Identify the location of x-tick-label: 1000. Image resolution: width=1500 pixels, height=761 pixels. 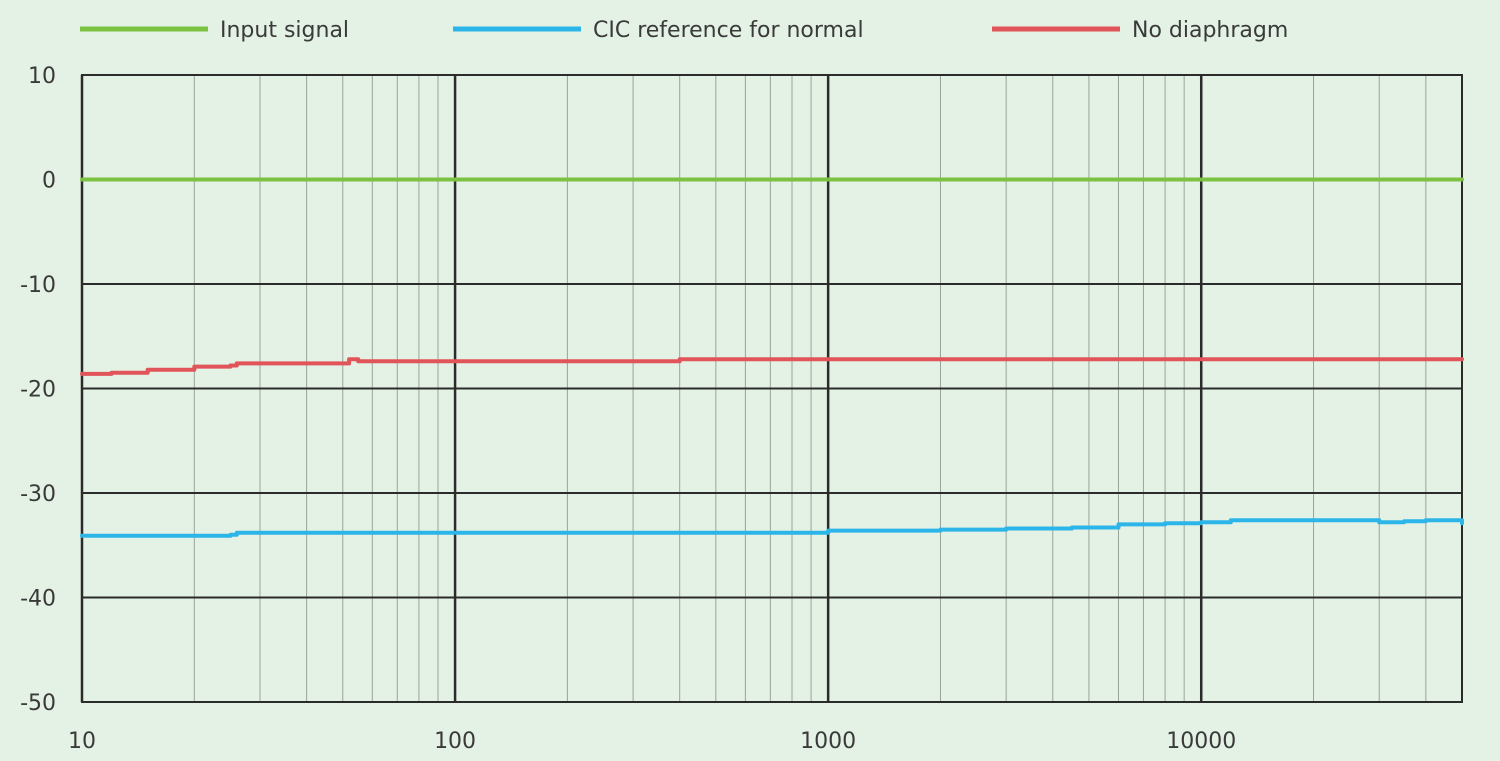
(828, 741).